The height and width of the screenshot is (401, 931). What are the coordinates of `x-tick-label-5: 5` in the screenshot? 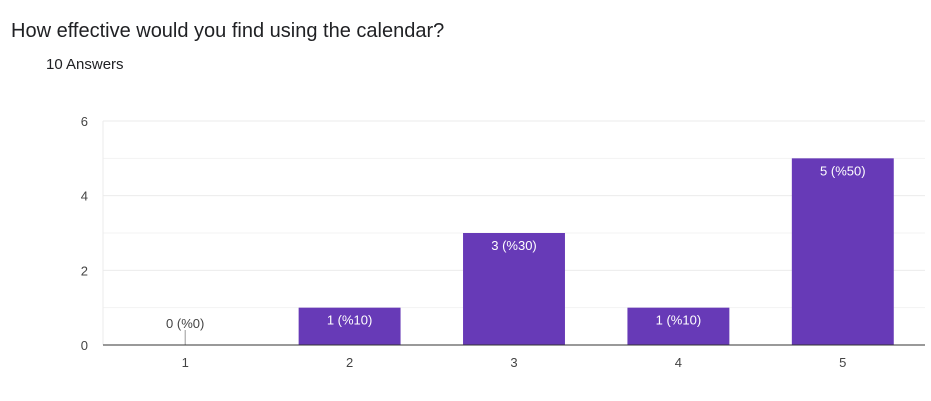 It's located at (842, 362).